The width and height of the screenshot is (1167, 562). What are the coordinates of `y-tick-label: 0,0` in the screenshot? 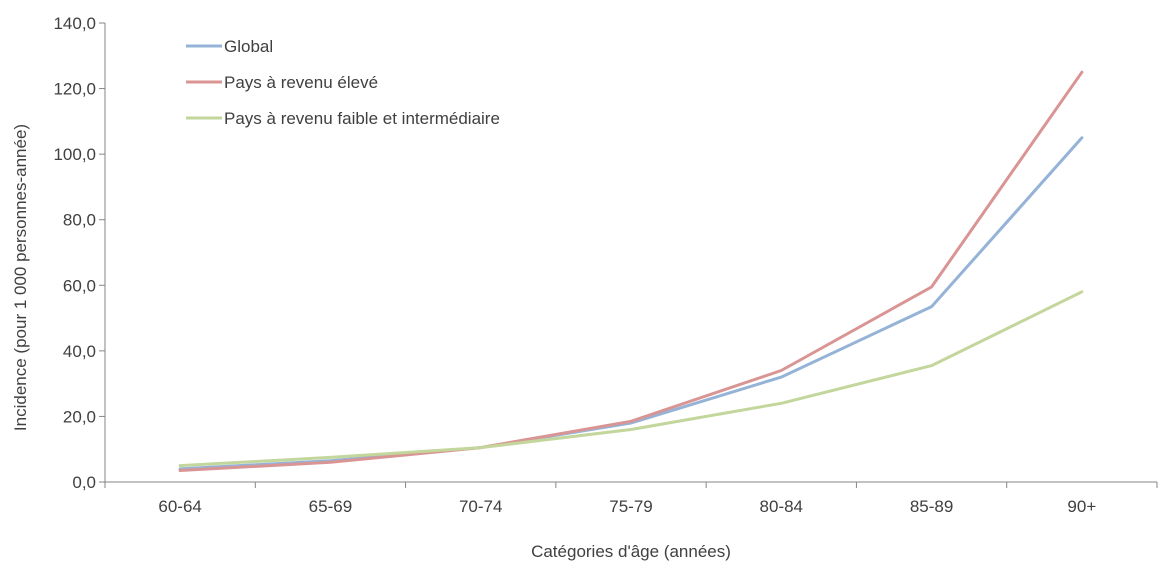 It's located at (84, 482).